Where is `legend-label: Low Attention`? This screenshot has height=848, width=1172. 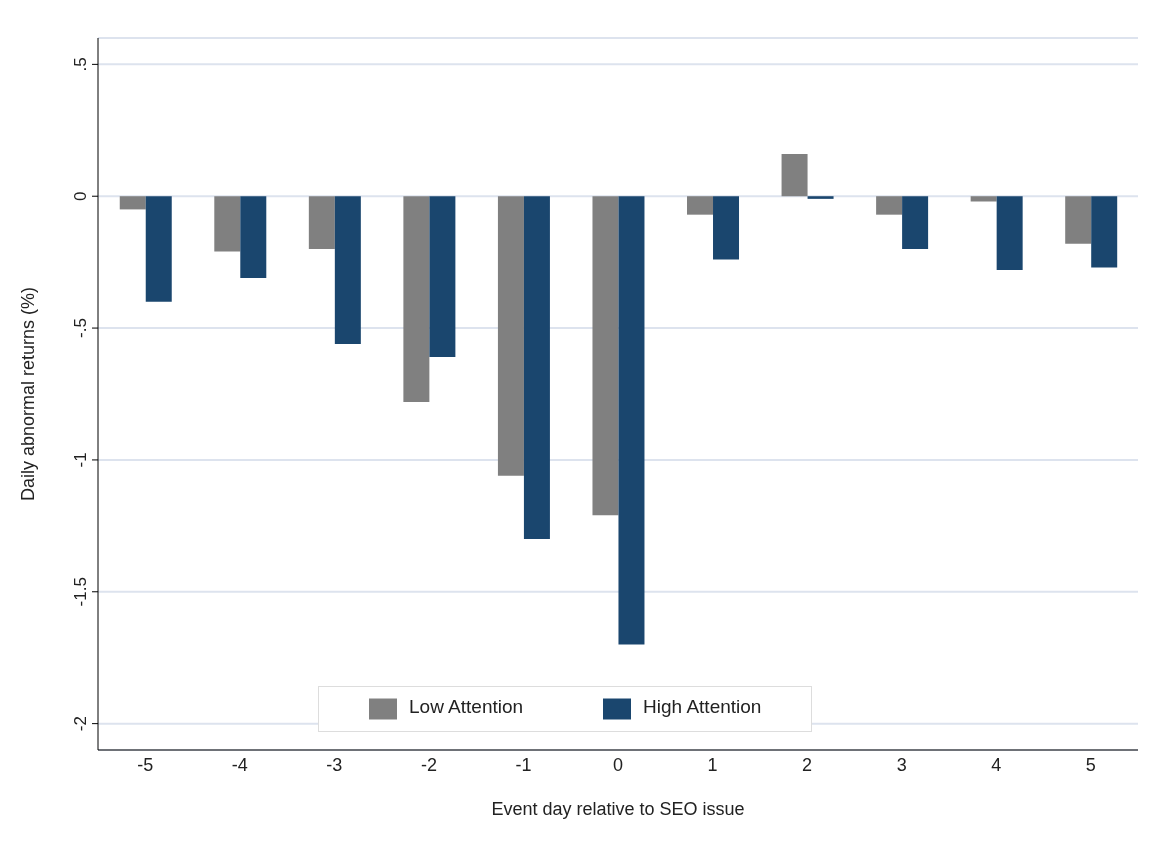 legend-label: Low Attention is located at coordinates (466, 707).